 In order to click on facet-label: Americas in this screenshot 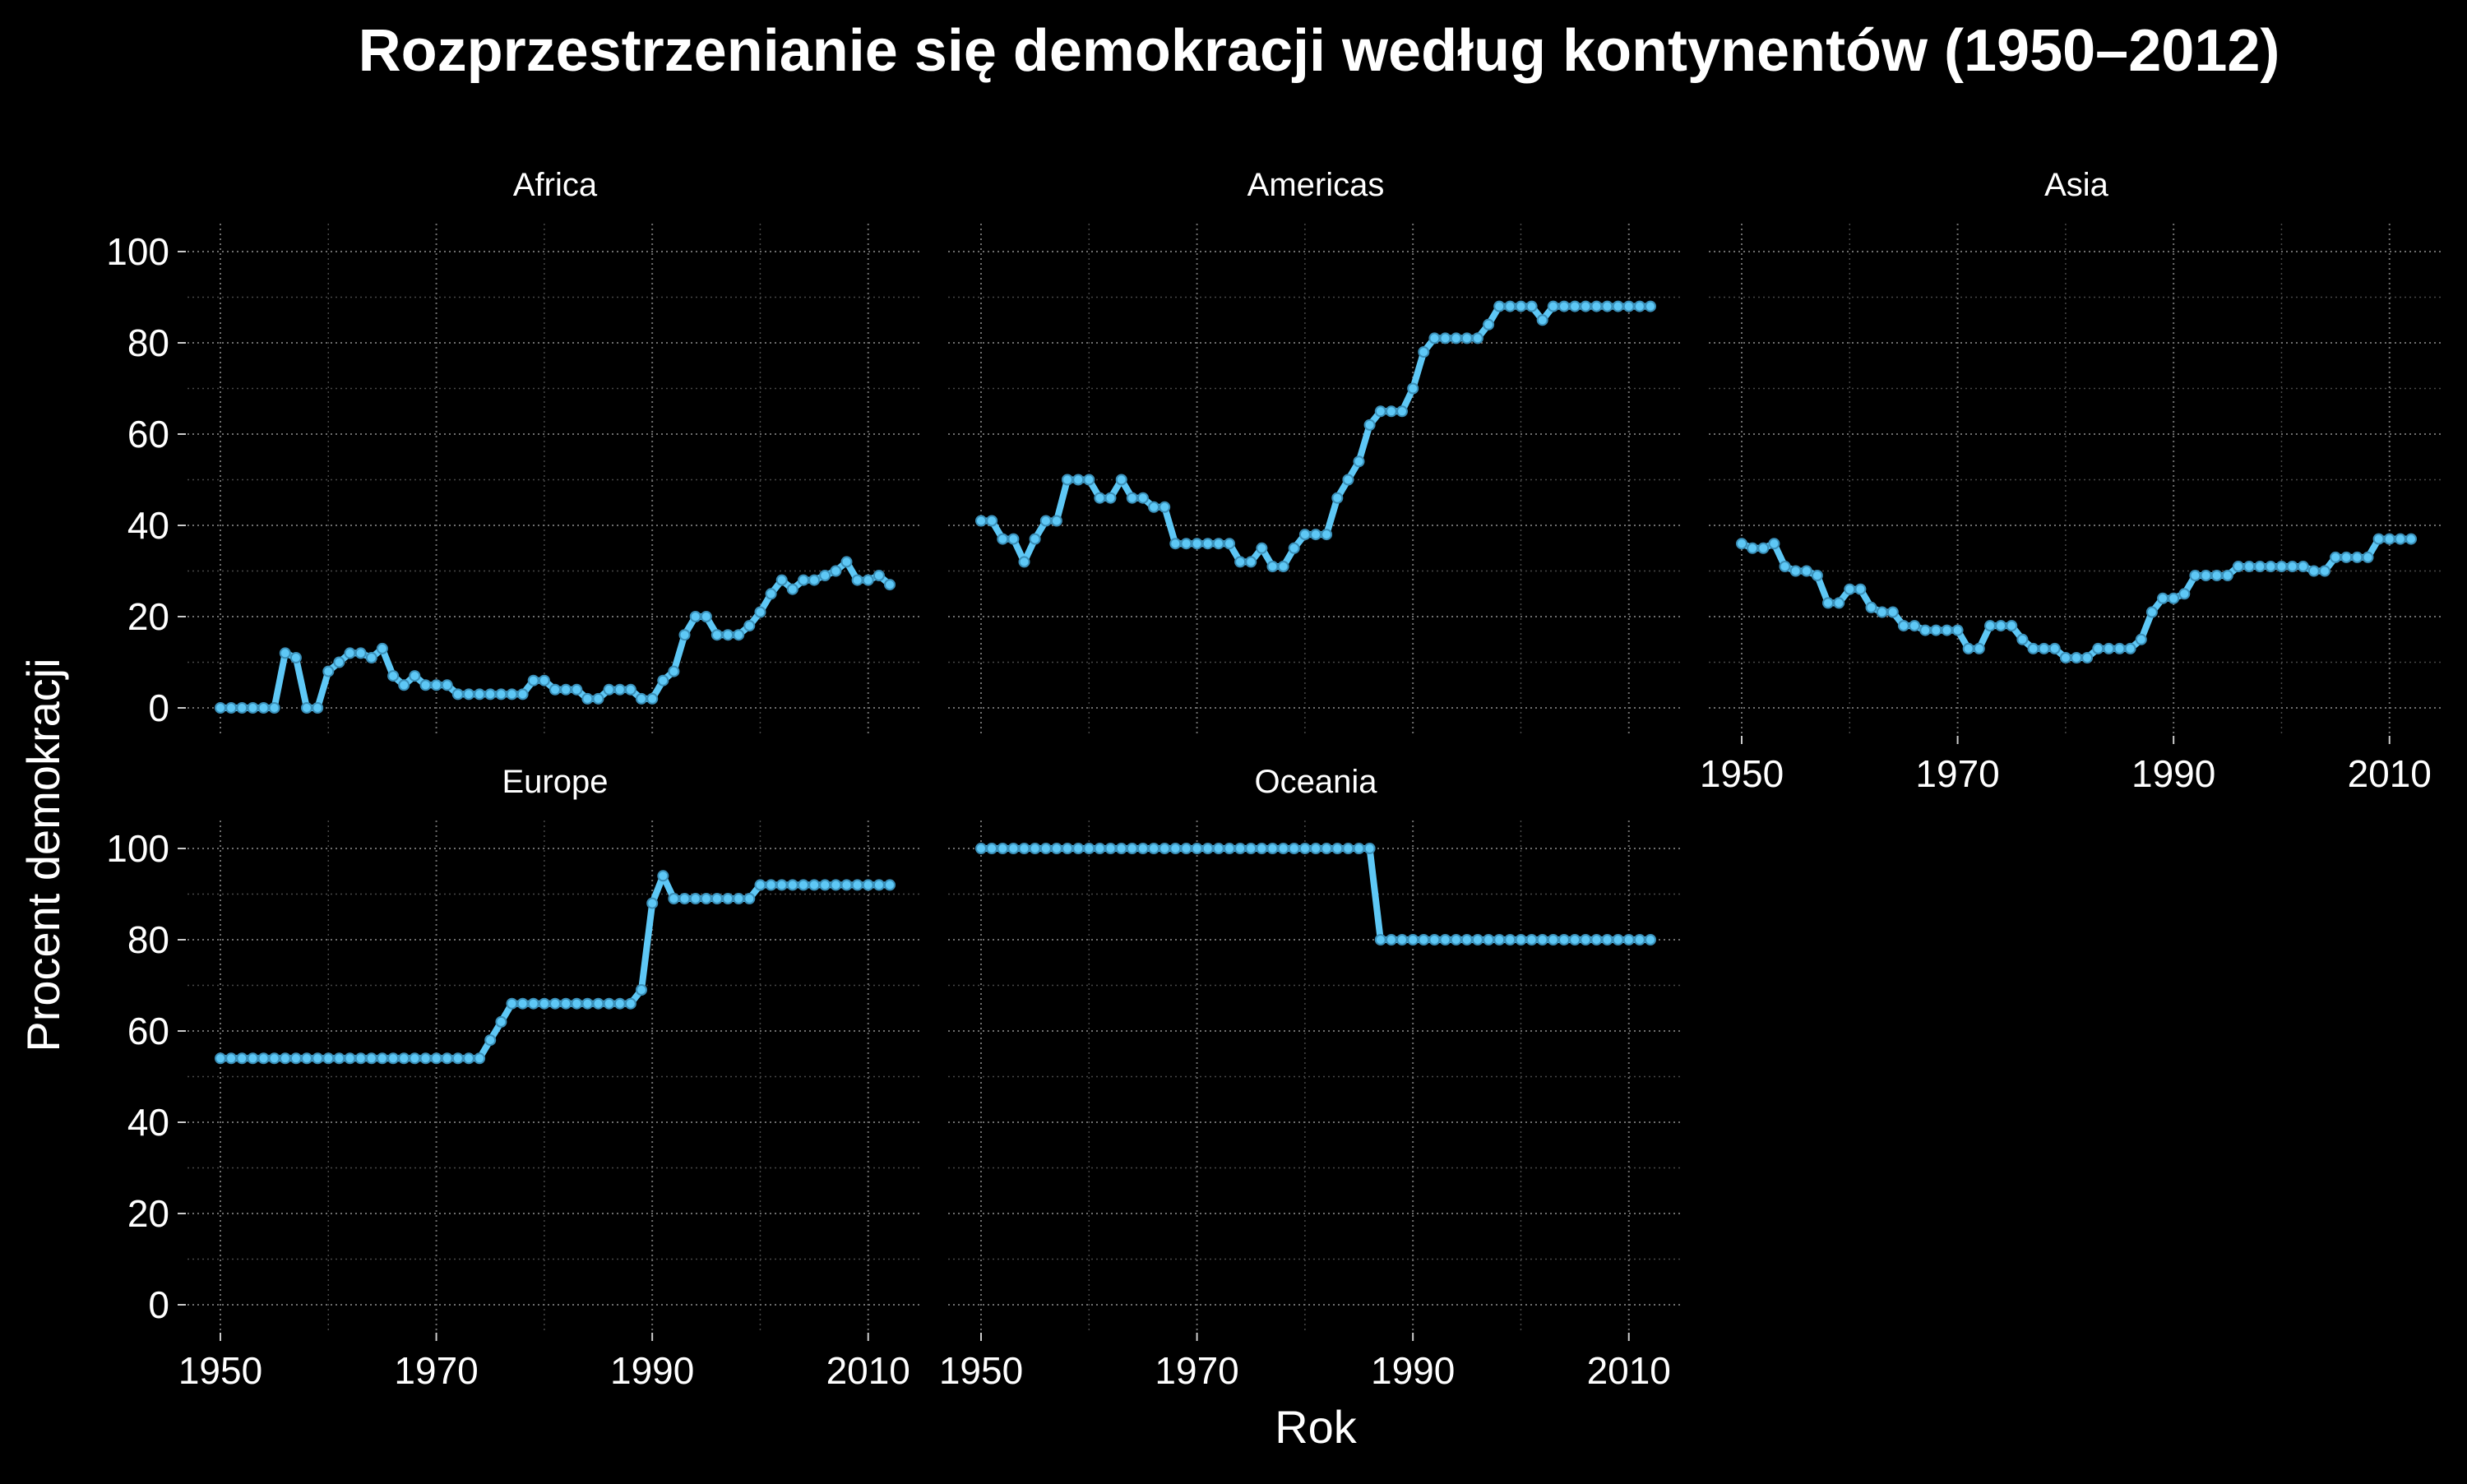, I will do `click(1316, 185)`.